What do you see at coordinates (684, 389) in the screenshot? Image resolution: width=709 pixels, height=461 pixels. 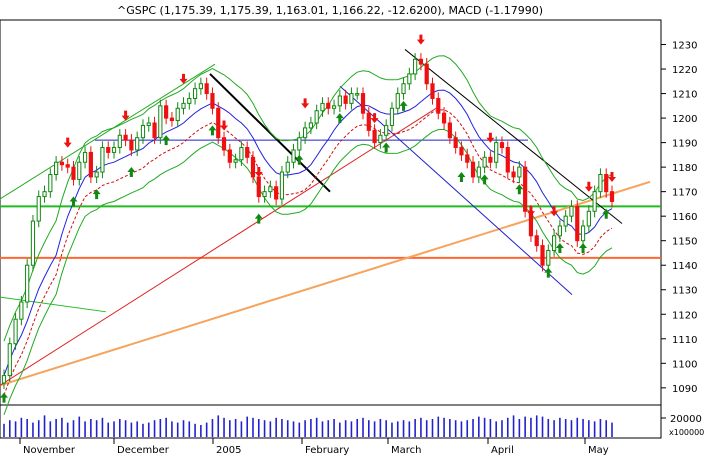 I see `y-tick-label: 1090` at bounding box center [684, 389].